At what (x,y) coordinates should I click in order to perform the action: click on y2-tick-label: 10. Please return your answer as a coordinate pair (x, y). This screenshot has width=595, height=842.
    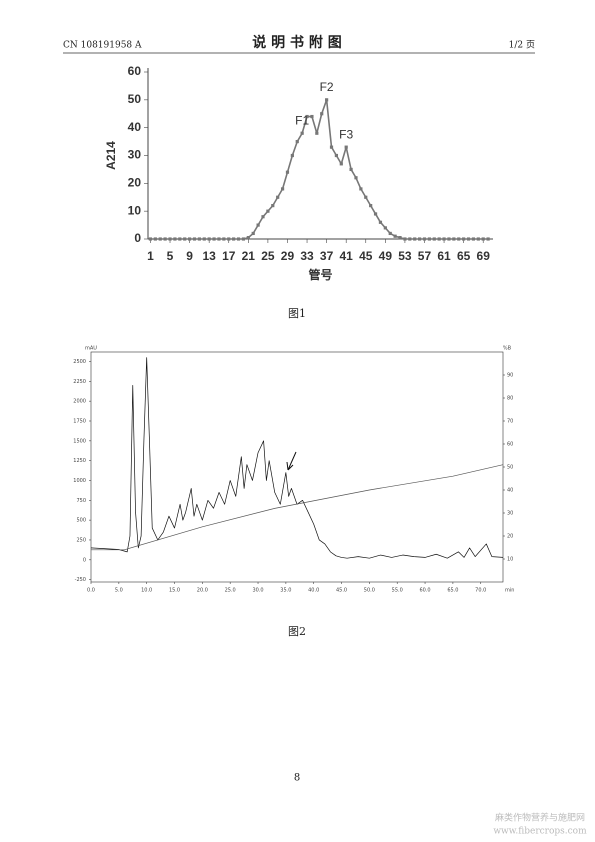
    Looking at the image, I should click on (510, 560).